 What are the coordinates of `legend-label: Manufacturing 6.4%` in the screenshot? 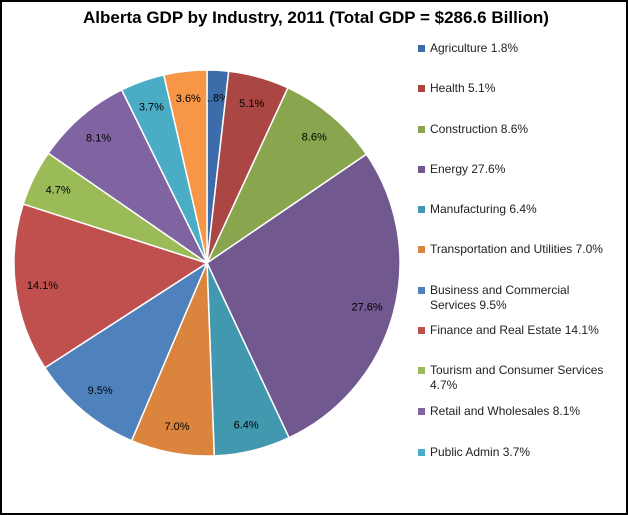 It's located at (483, 209).